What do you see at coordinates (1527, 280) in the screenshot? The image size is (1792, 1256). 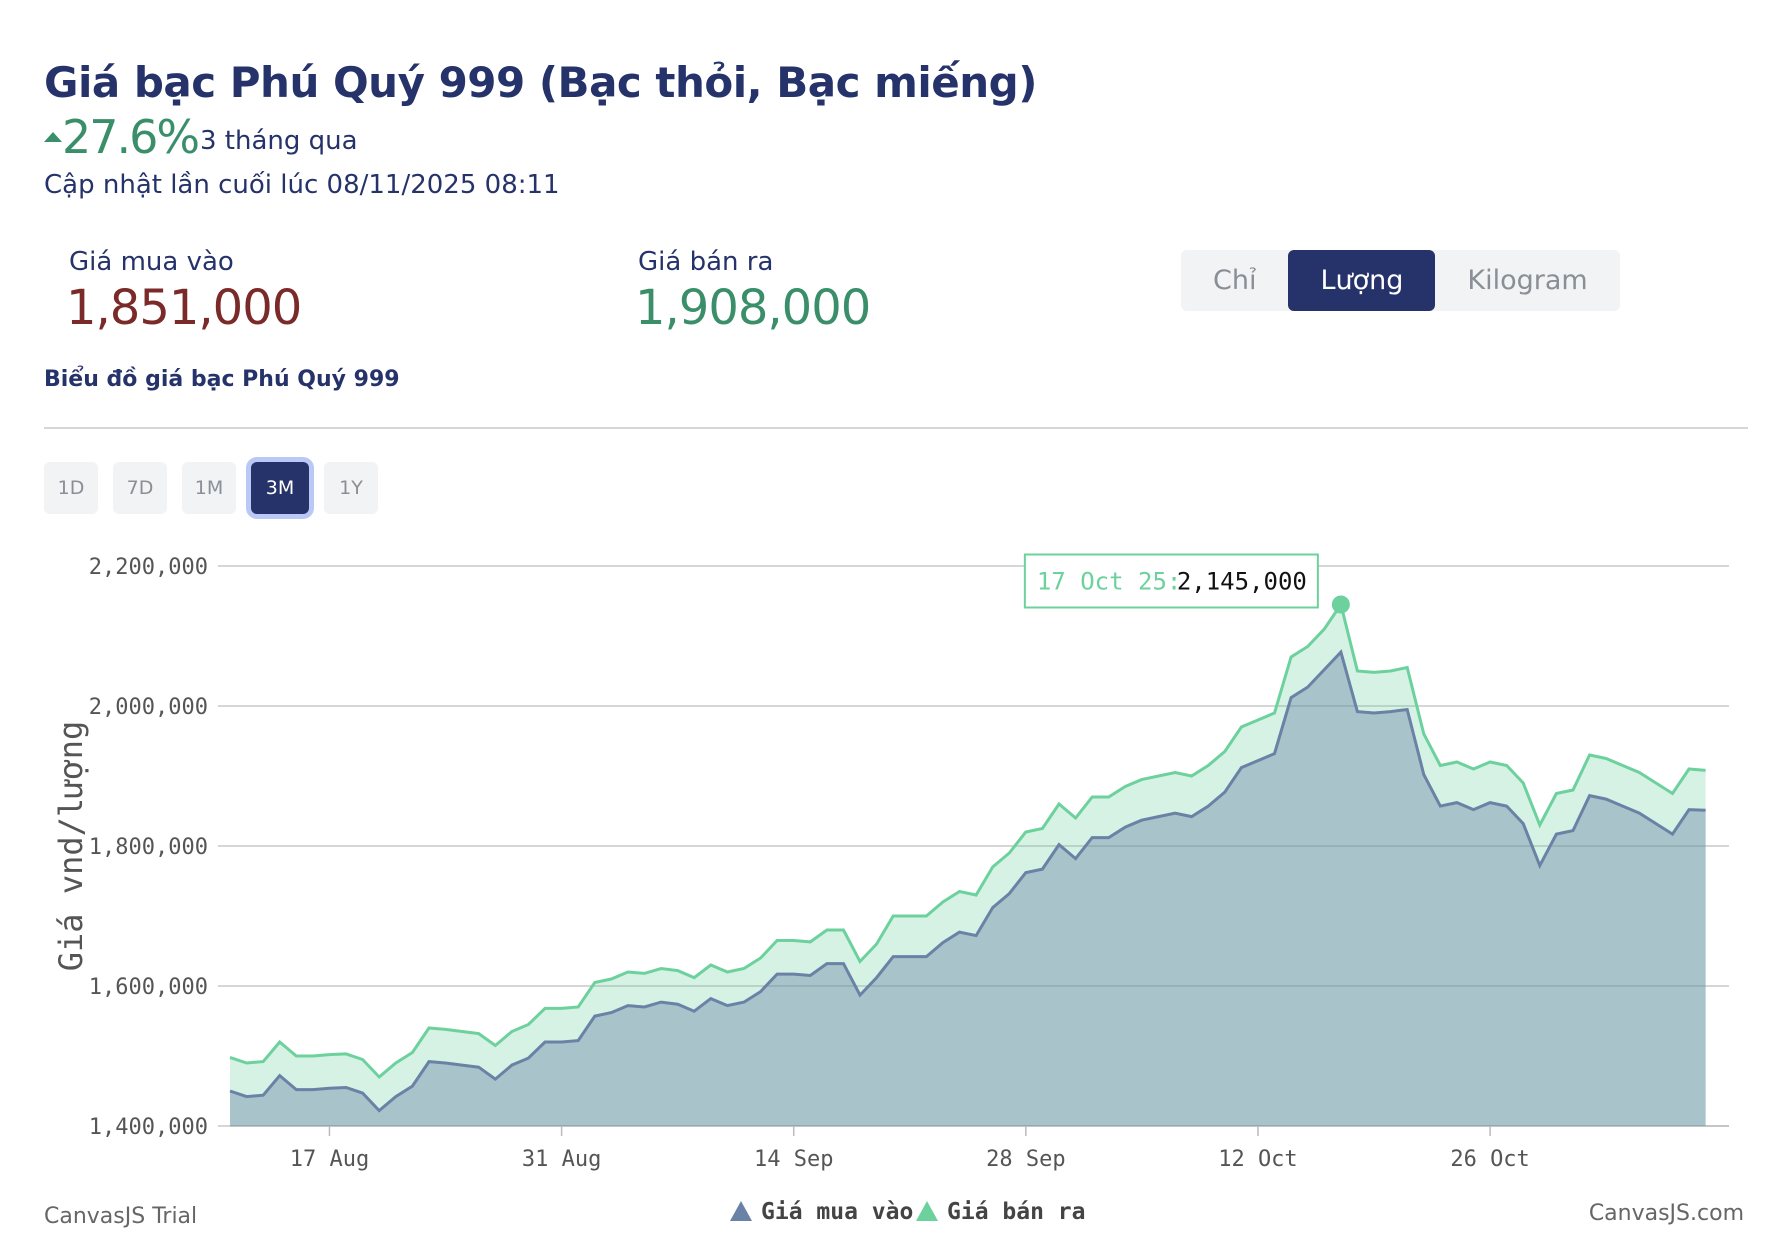 I see `unit-button: Kilogram` at bounding box center [1527, 280].